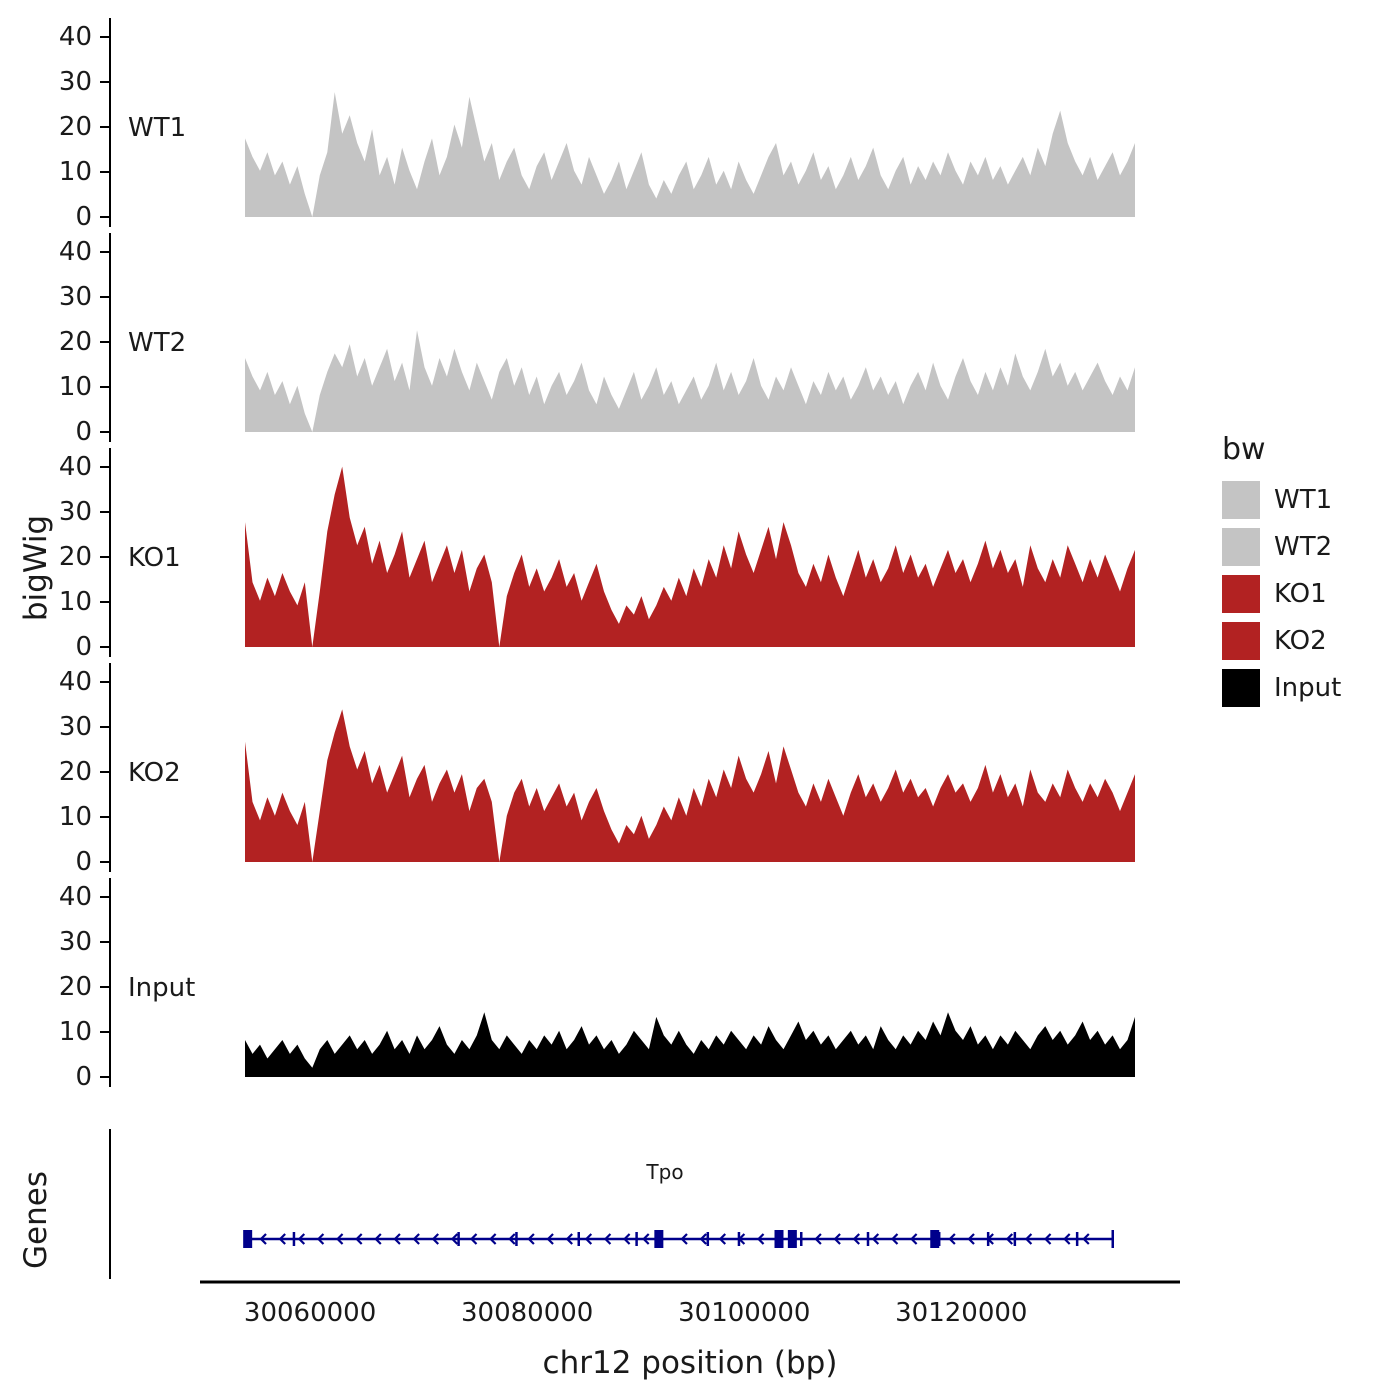 The width and height of the screenshot is (1400, 1400). I want to click on x-tick-label: 30060000, so click(310, 1313).